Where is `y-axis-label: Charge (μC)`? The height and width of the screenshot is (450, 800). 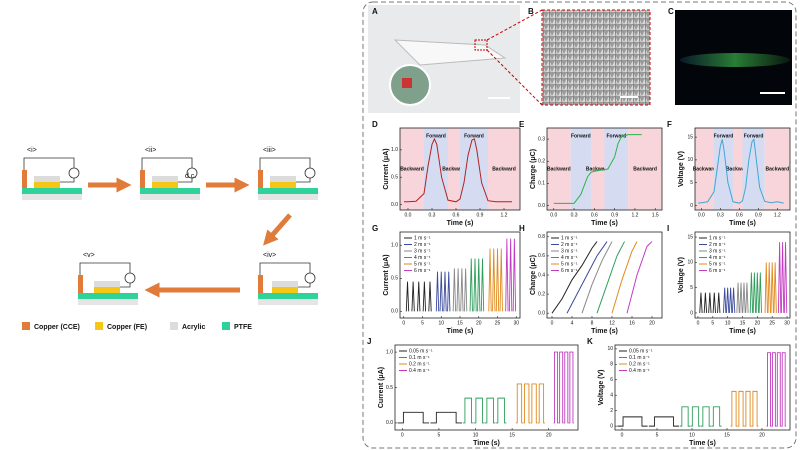
y-axis-label: Charge (μC) is located at coordinates (533, 169).